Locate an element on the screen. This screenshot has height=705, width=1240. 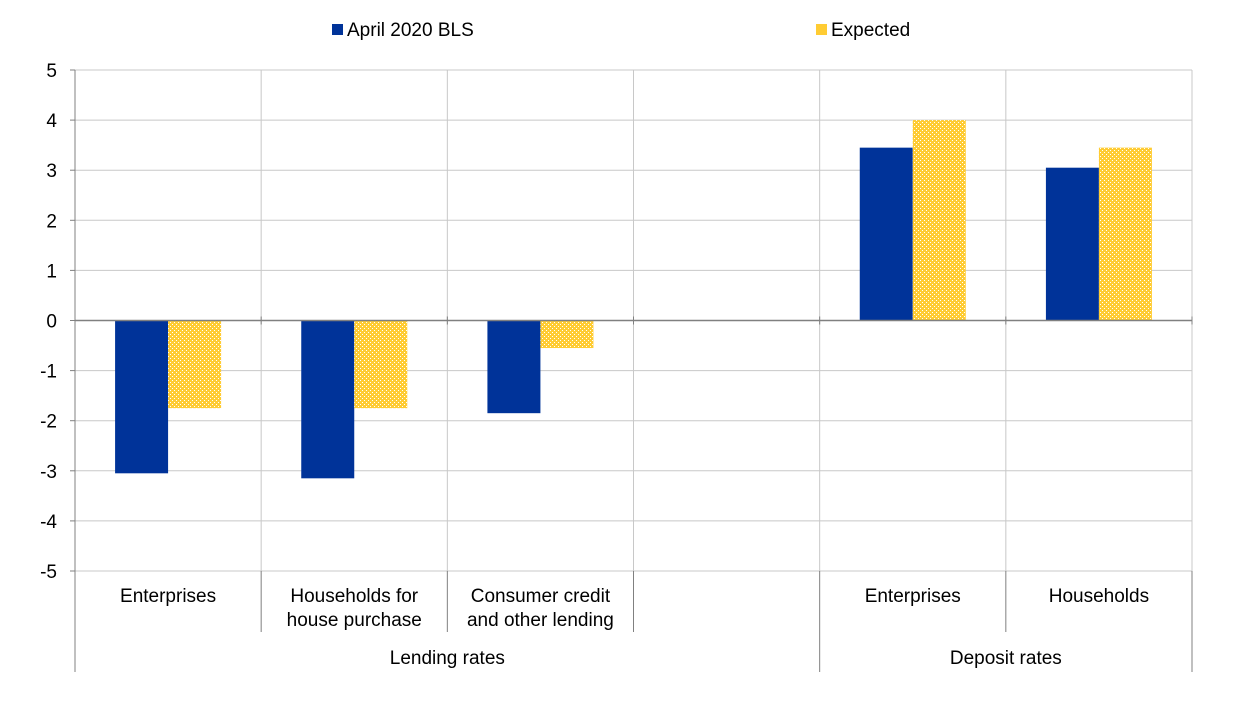
y-tick-label: 0 is located at coordinates (51, 322).